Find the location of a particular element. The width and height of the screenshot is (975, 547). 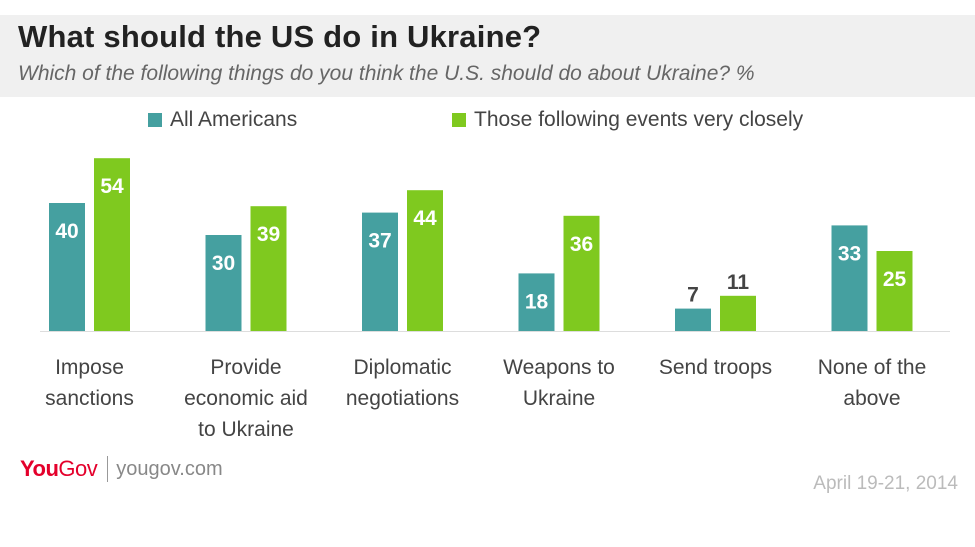

legend-label-following-closely: Those following events very closely is located at coordinates (639, 119).